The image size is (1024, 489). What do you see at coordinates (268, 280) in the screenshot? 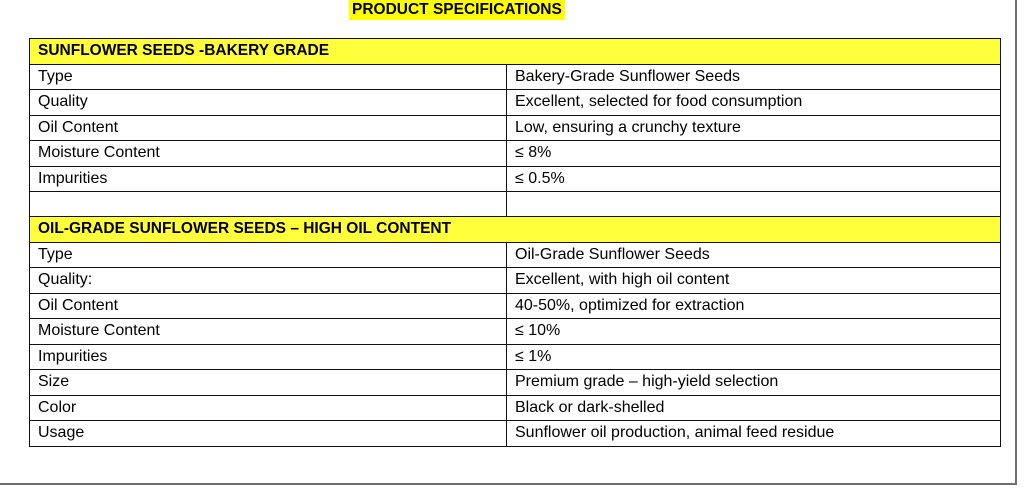
I see `spec-label: Quality:` at bounding box center [268, 280].